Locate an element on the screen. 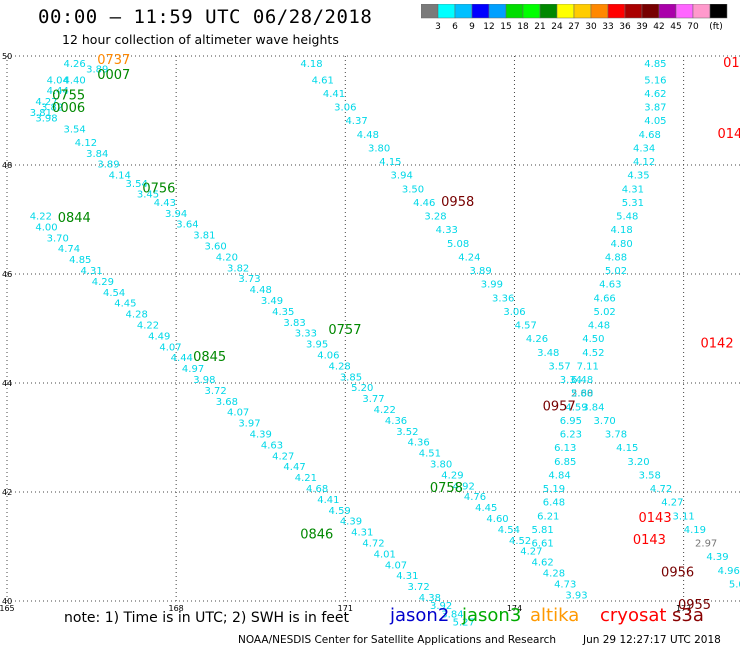 The image size is (740, 650). wave-height-value: 3.95 is located at coordinates (317, 345).